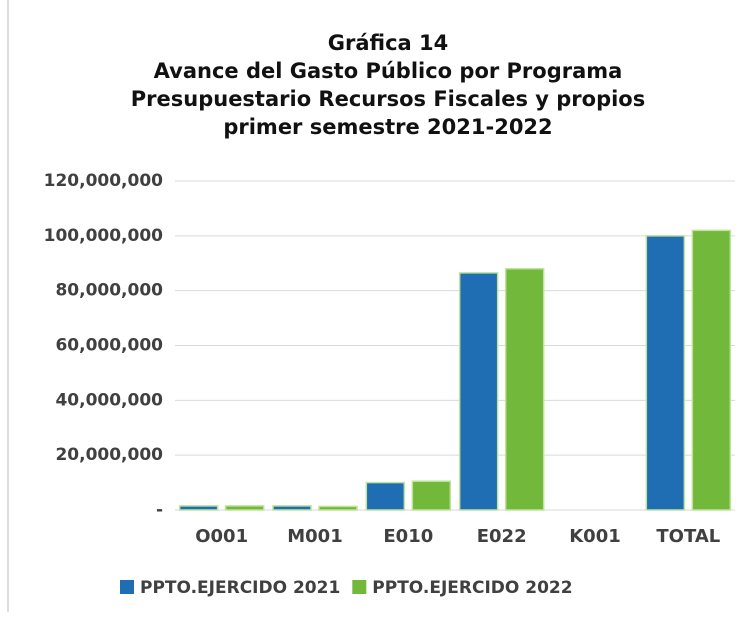 The width and height of the screenshot is (748, 617). Describe the element at coordinates (502, 536) in the screenshot. I see `x-tick-label: E022` at that location.